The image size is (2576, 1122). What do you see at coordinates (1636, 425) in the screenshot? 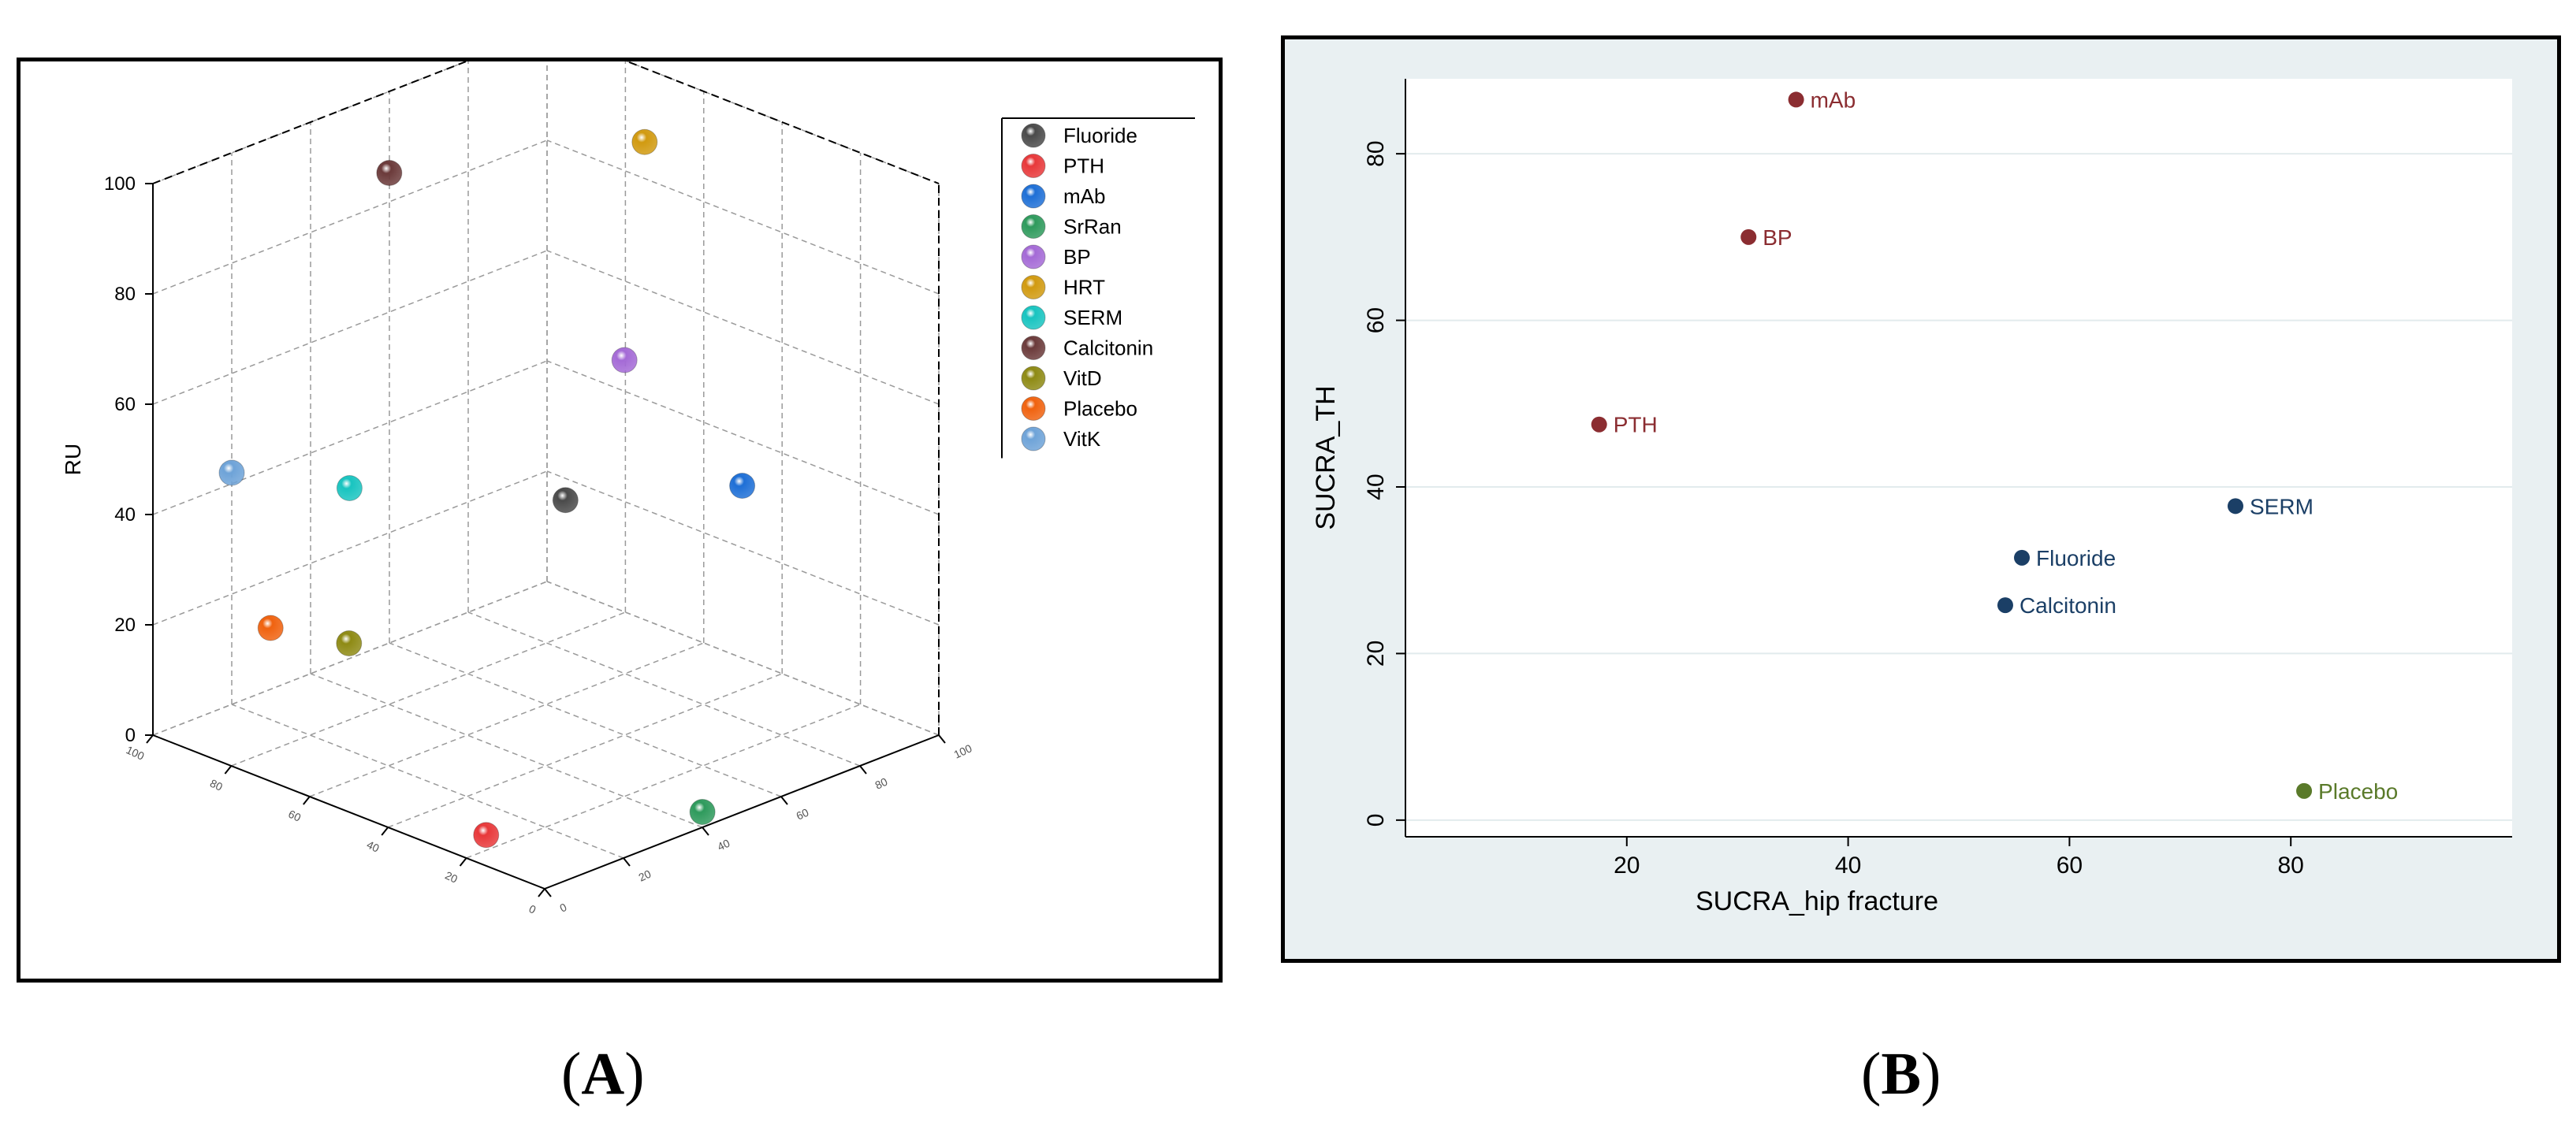
I see `data-label-pth: PTH` at bounding box center [1636, 425].